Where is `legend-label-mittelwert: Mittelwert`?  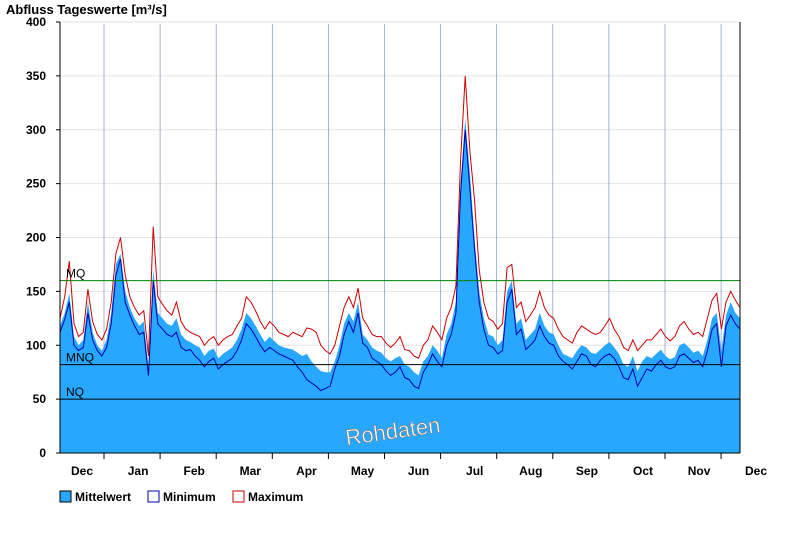
legend-label-mittelwert: Mittelwert is located at coordinates (103, 497).